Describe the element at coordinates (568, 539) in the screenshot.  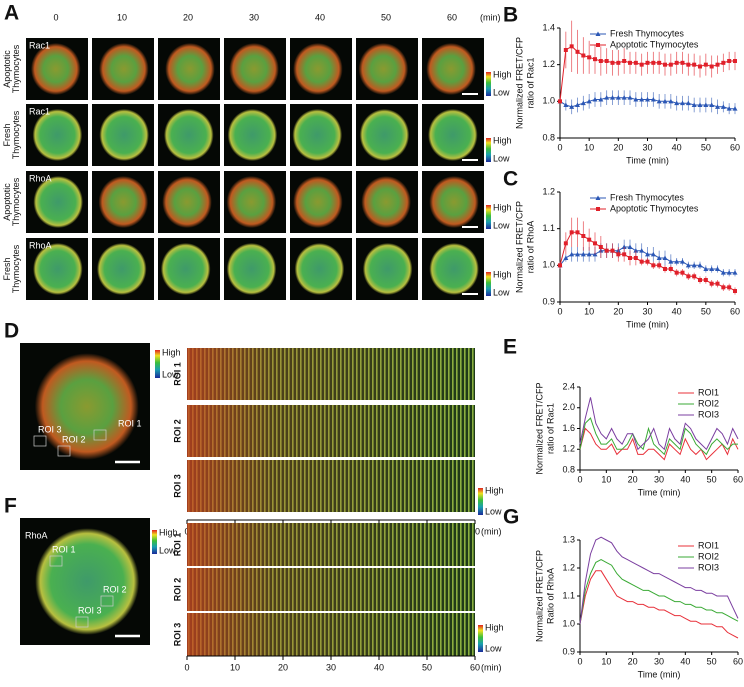
I see `y-tick-label: 1.3` at that location.